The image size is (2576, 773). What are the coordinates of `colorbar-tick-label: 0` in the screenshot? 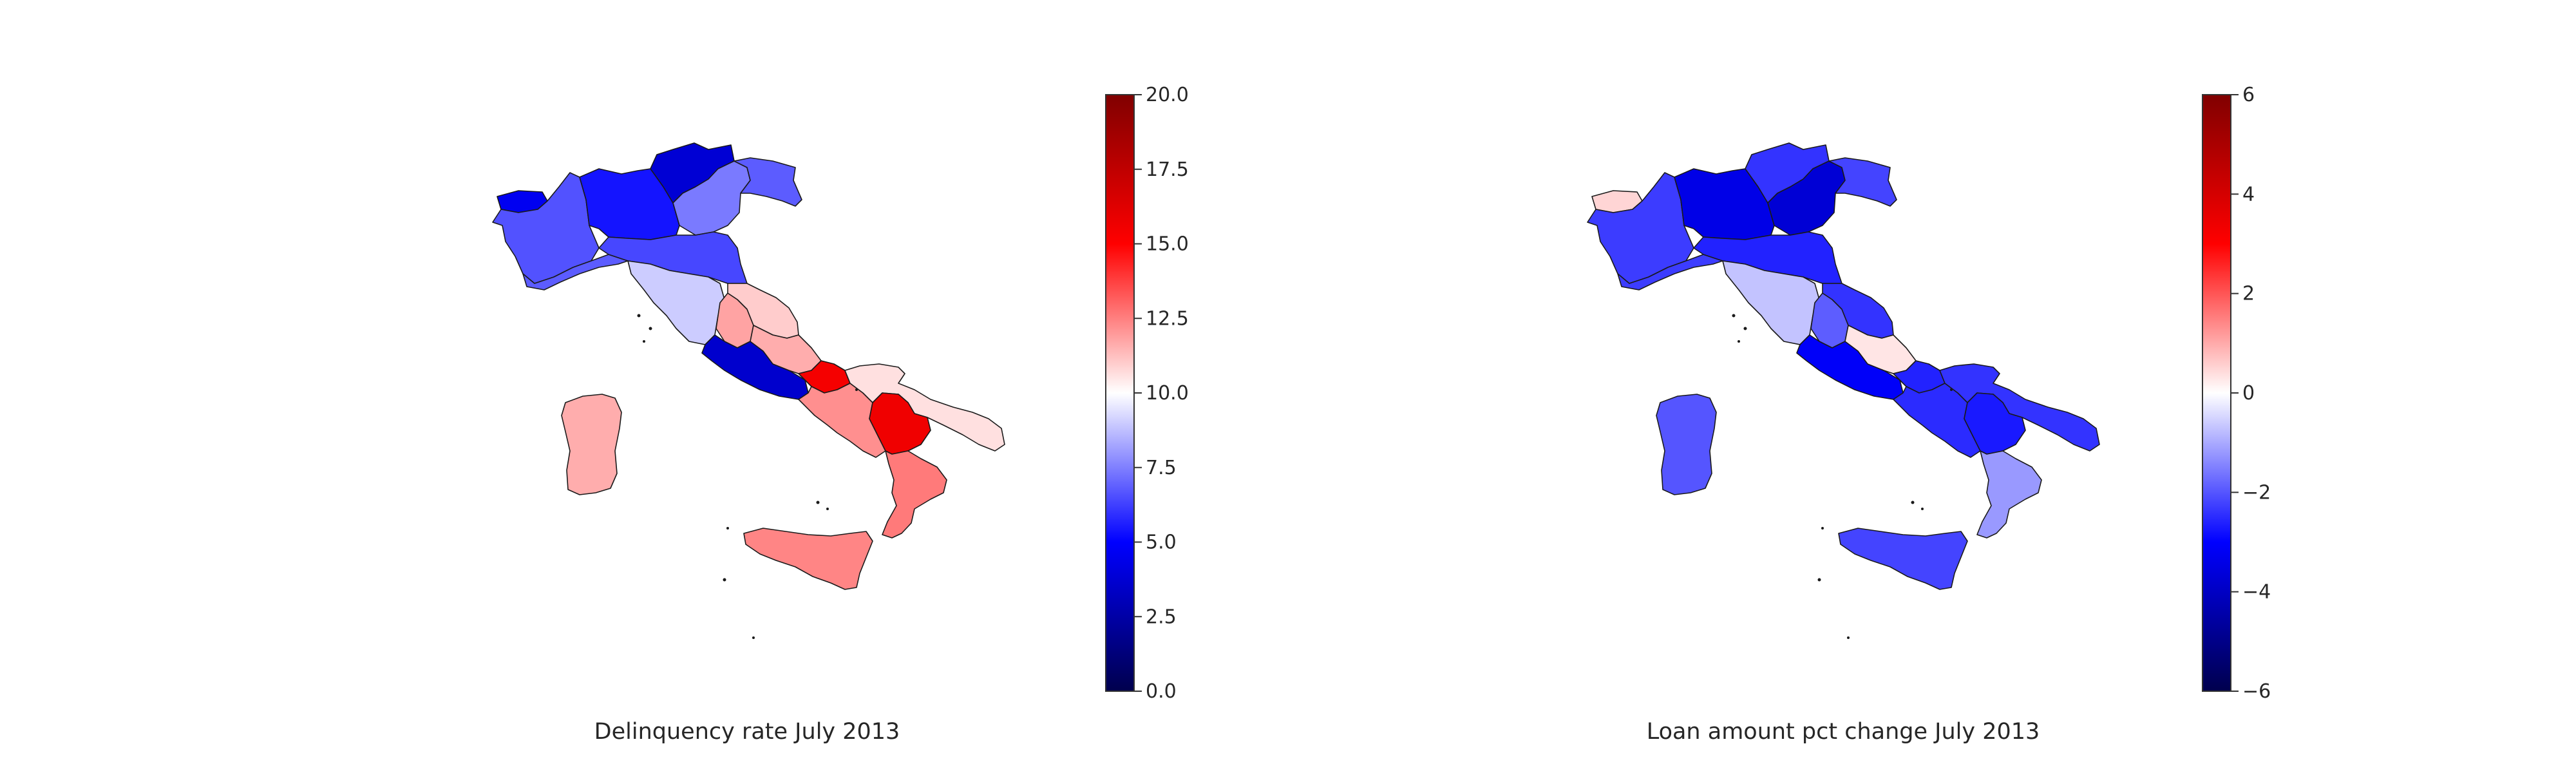 It's located at (2248, 393).